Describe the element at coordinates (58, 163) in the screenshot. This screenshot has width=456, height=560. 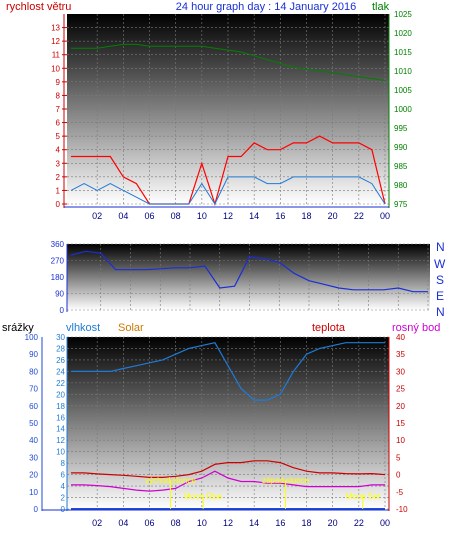
I see `wind-speed-tick-label: 3` at that location.